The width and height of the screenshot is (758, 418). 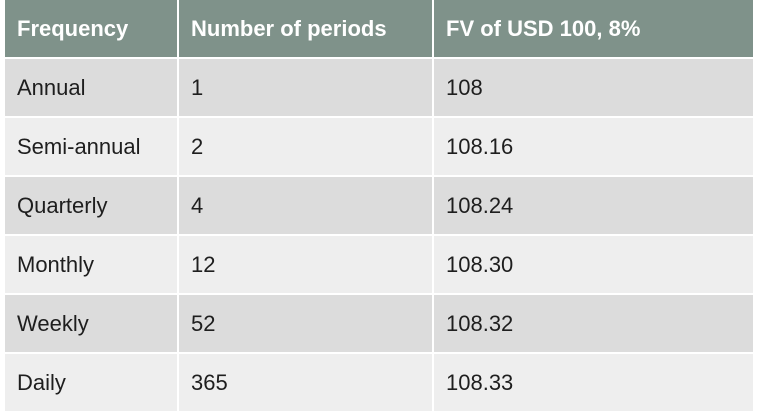 What do you see at coordinates (593, 205) in the screenshot?
I see `cell-future-value: 108.24` at bounding box center [593, 205].